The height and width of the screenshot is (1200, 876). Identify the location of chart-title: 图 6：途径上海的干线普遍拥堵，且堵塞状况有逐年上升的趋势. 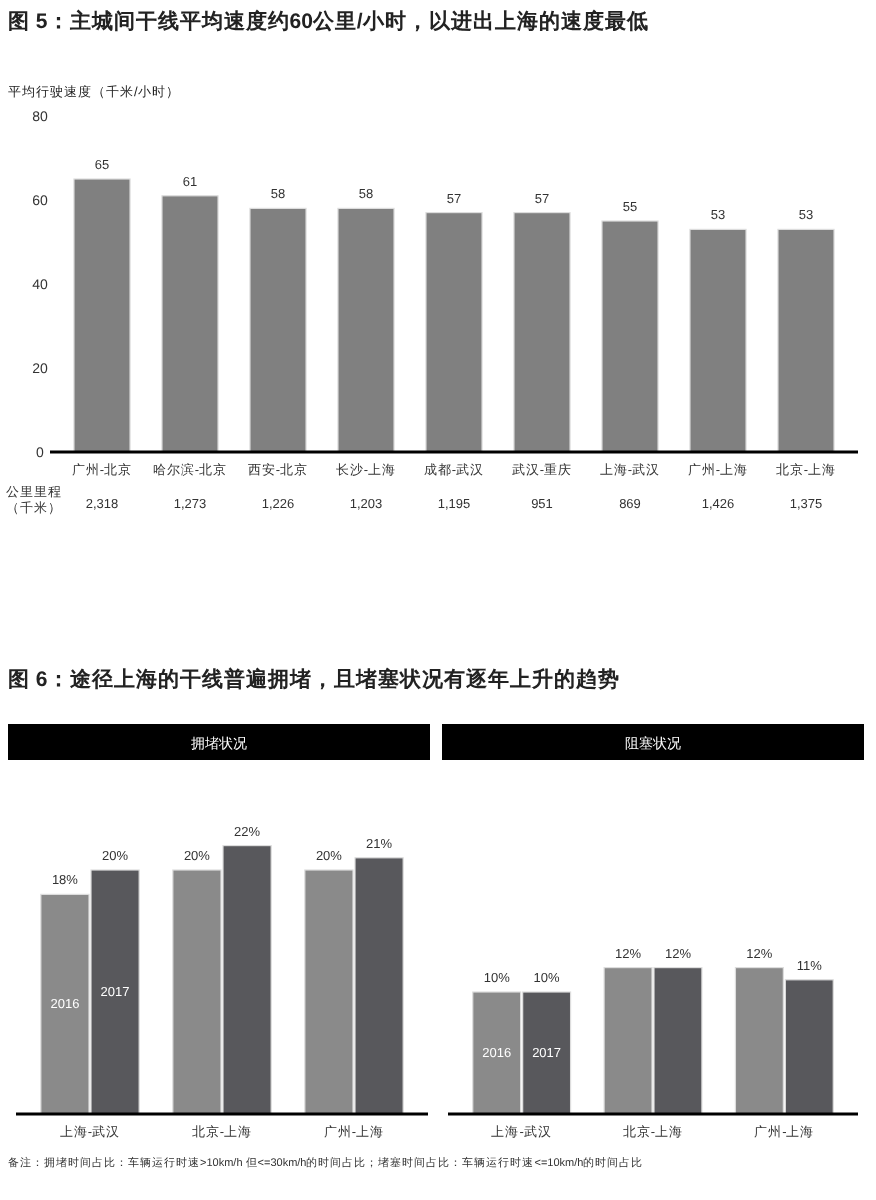
(314, 679).